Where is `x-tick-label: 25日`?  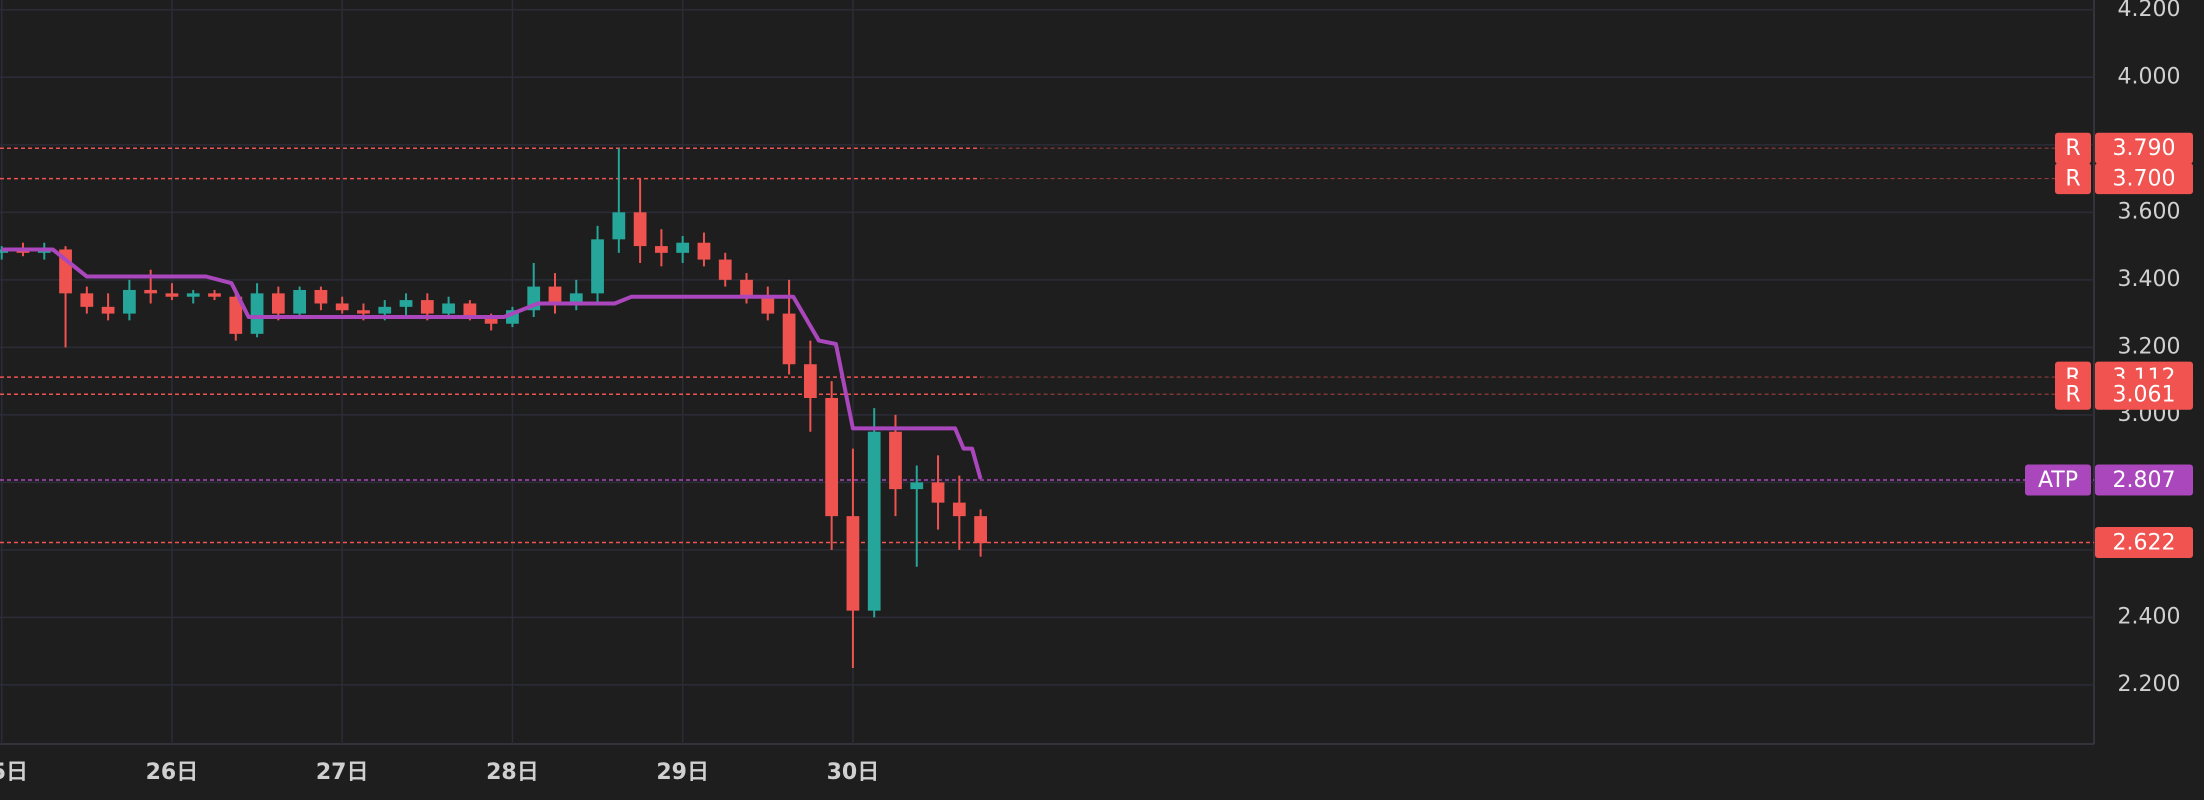 x-tick-label: 25日 is located at coordinates (14, 772).